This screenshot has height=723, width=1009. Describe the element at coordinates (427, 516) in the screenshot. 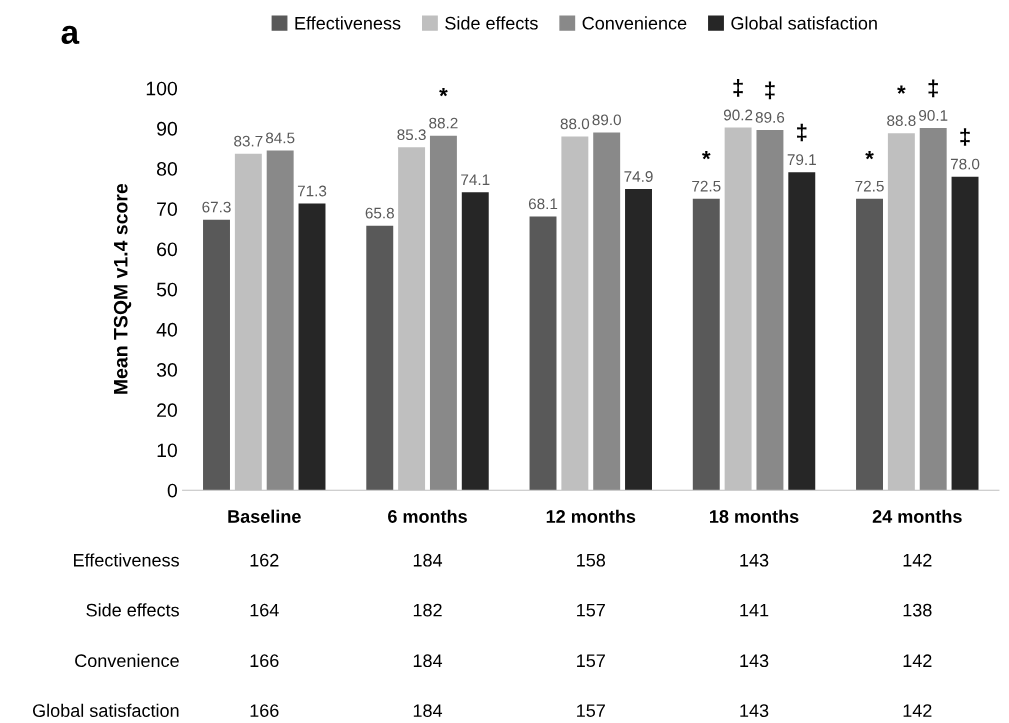

I see `x-tick-label: 6 months` at that location.